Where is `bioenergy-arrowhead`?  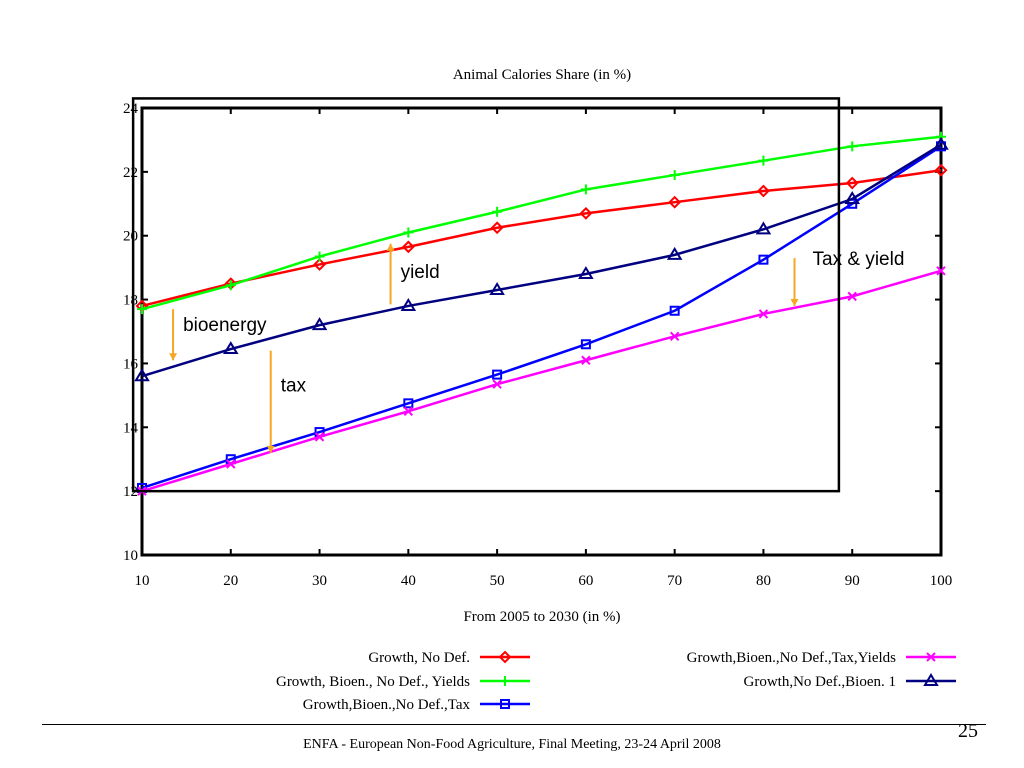
bioenergy-arrowhead is located at coordinates (173, 357).